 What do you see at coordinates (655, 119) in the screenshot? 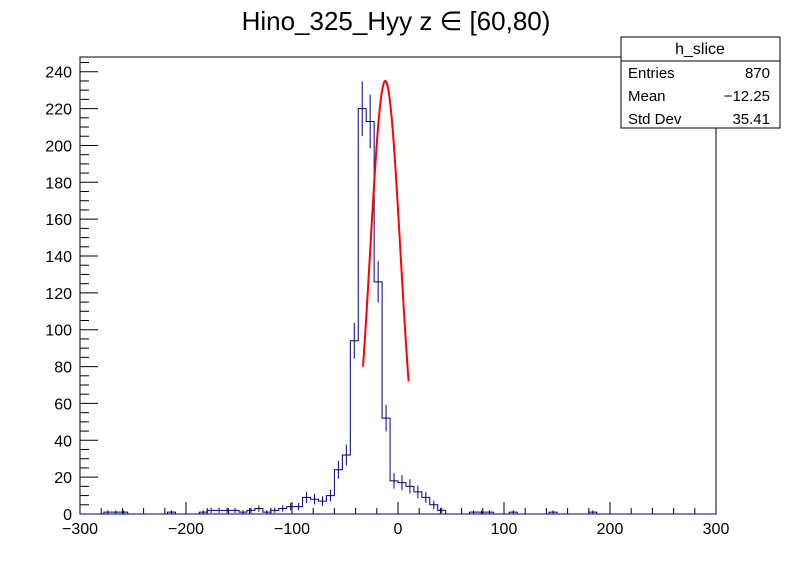
I see `stats-stddev-label: Std Dev` at bounding box center [655, 119].